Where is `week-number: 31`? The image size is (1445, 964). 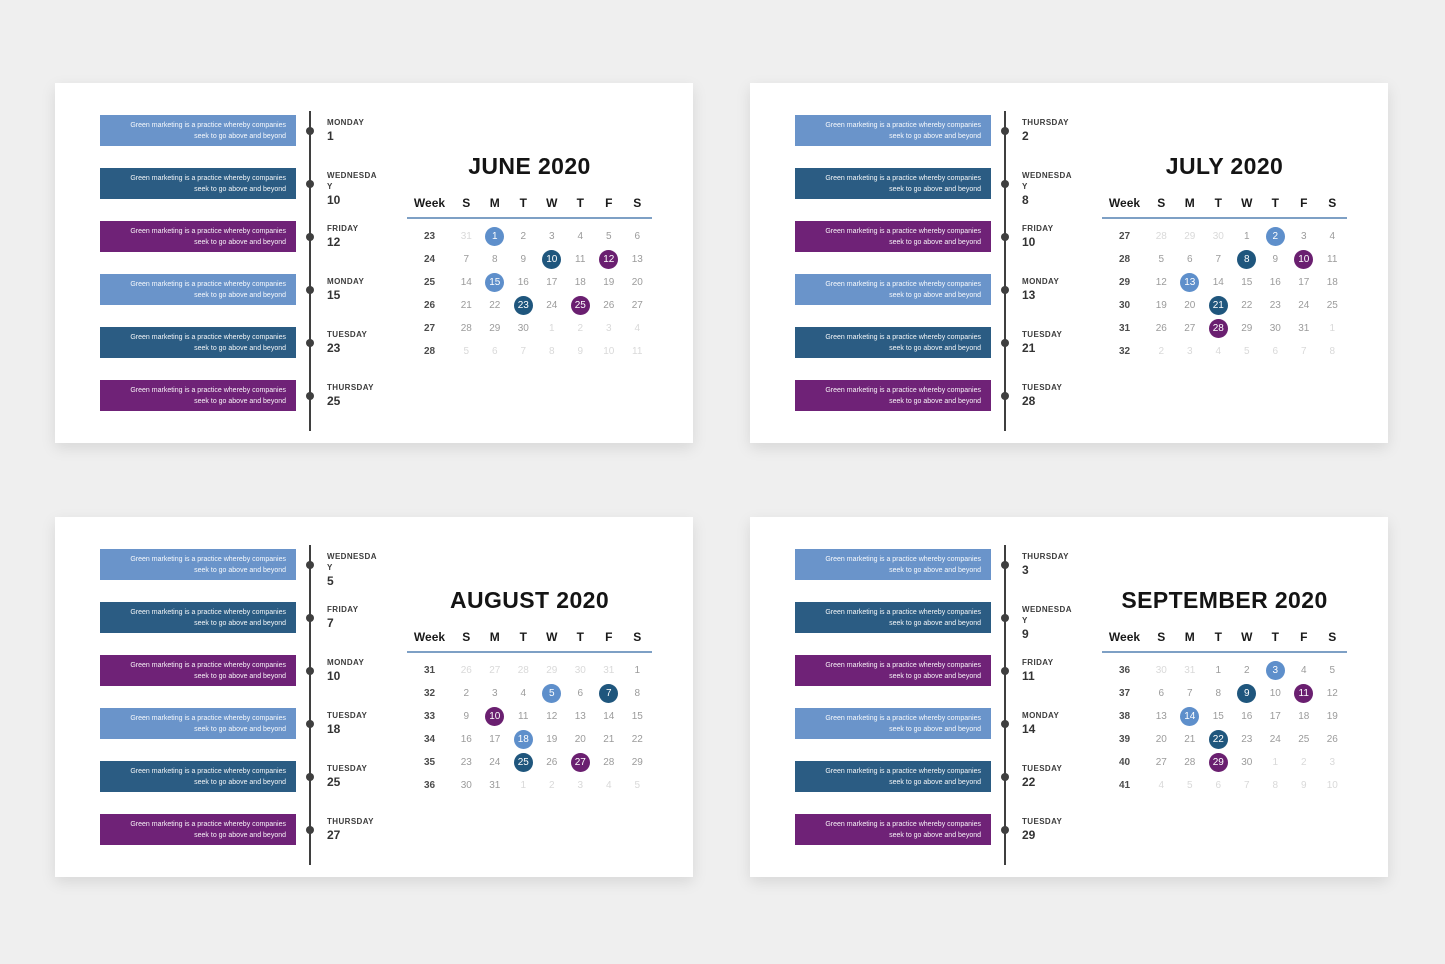 week-number: 31 is located at coordinates (429, 670).